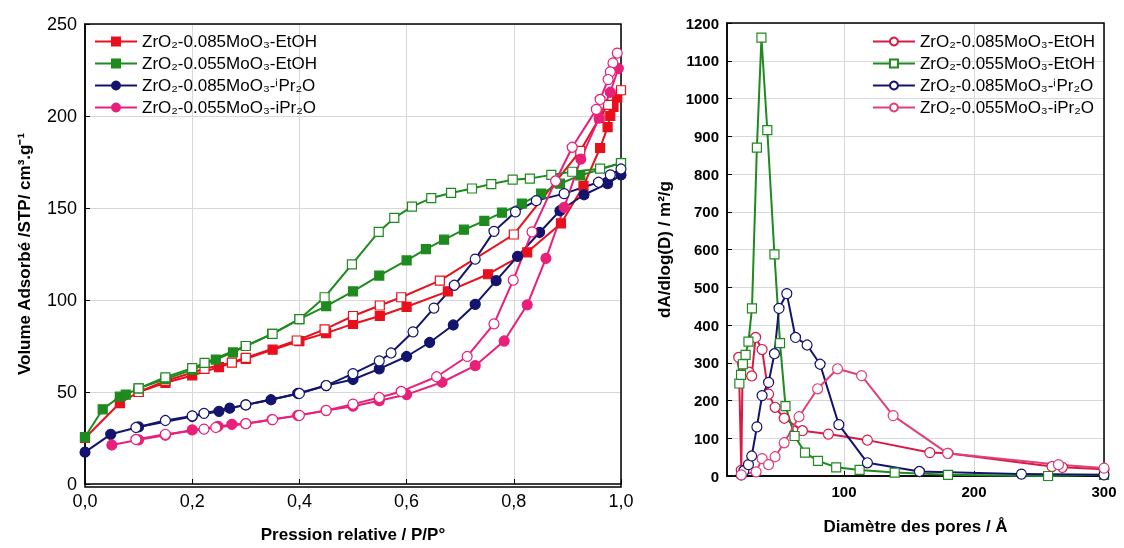 This screenshot has height=548, width=1124. Describe the element at coordinates (61, 208) in the screenshot. I see `y-tick-label: 150` at that location.